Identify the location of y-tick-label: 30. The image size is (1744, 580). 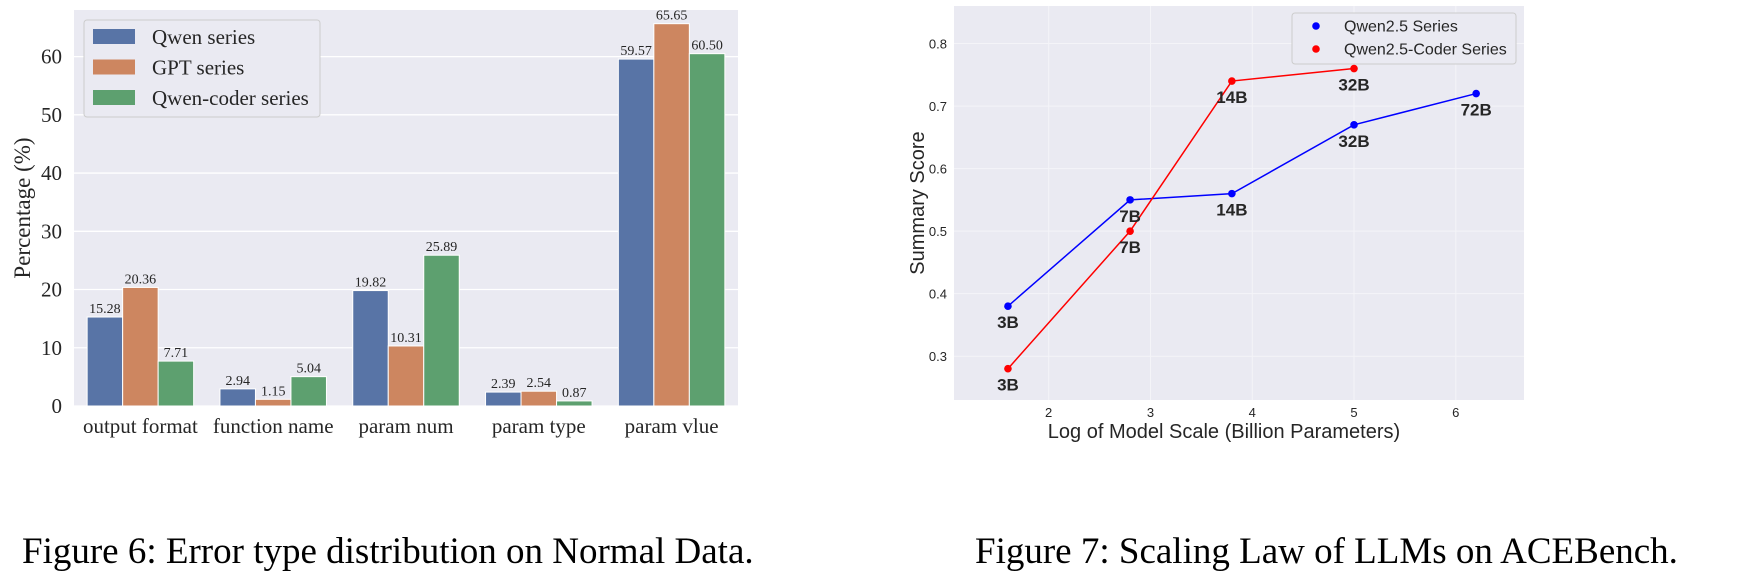
(51, 231).